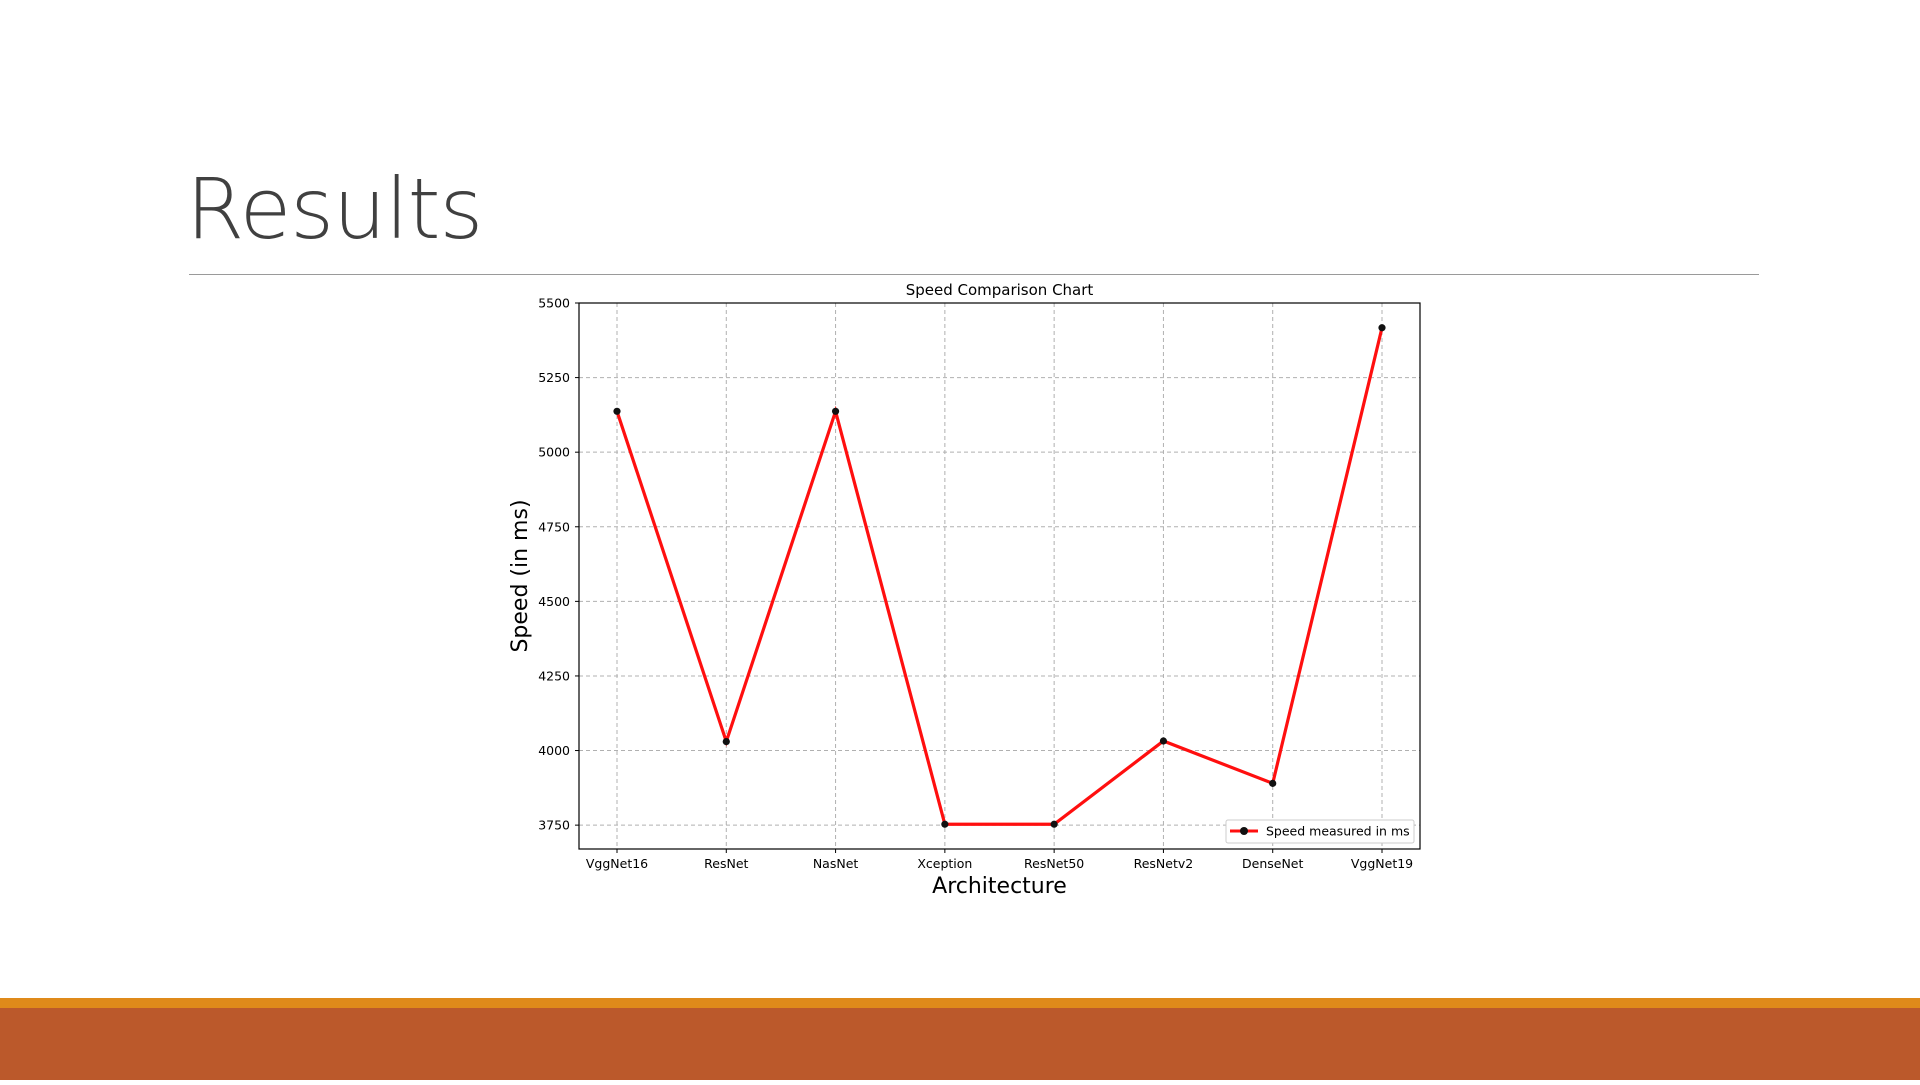 This screenshot has width=1920, height=1085. Describe the element at coordinates (836, 863) in the screenshot. I see `x-tick-label: NasNet` at that location.